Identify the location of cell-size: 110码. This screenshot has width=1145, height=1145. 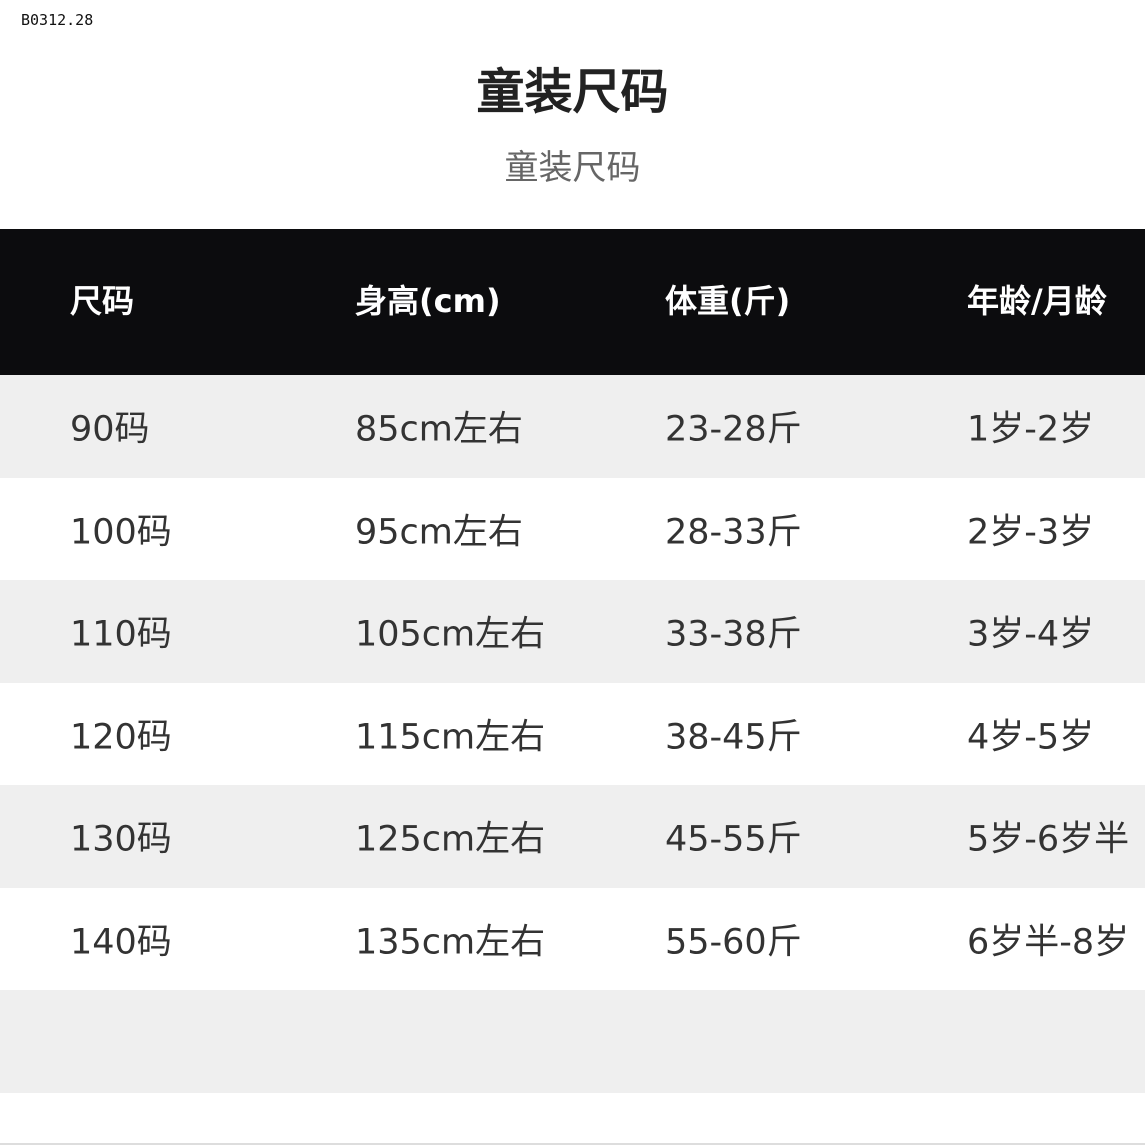
(121, 634).